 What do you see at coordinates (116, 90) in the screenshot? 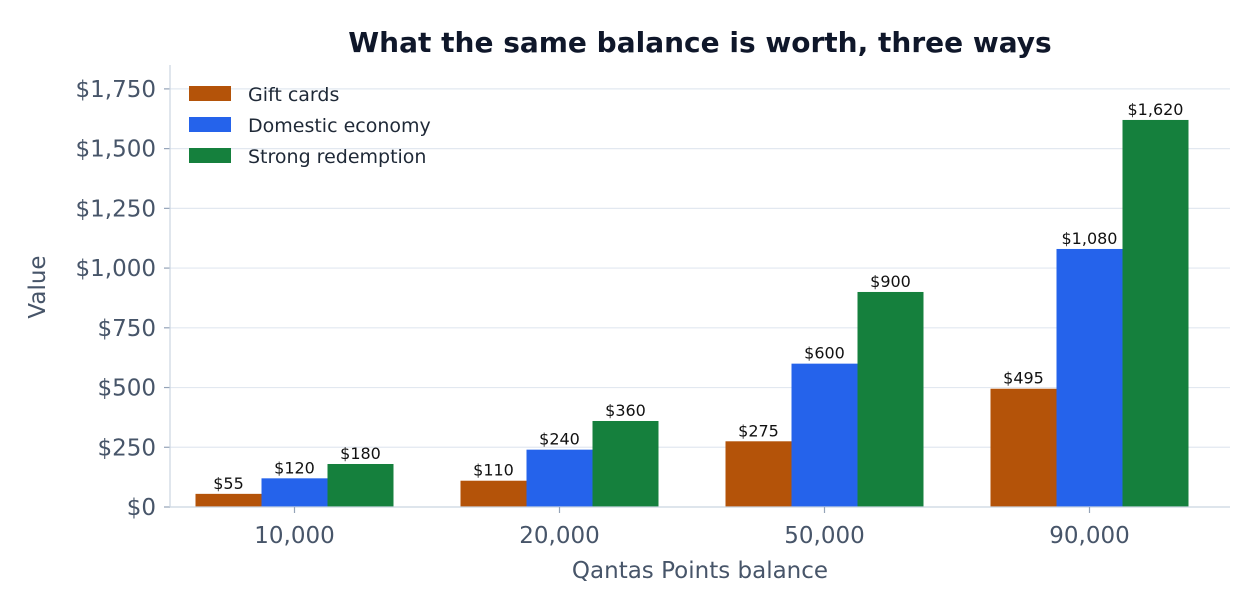
I see `y-tick-label: $1,750` at bounding box center [116, 90].